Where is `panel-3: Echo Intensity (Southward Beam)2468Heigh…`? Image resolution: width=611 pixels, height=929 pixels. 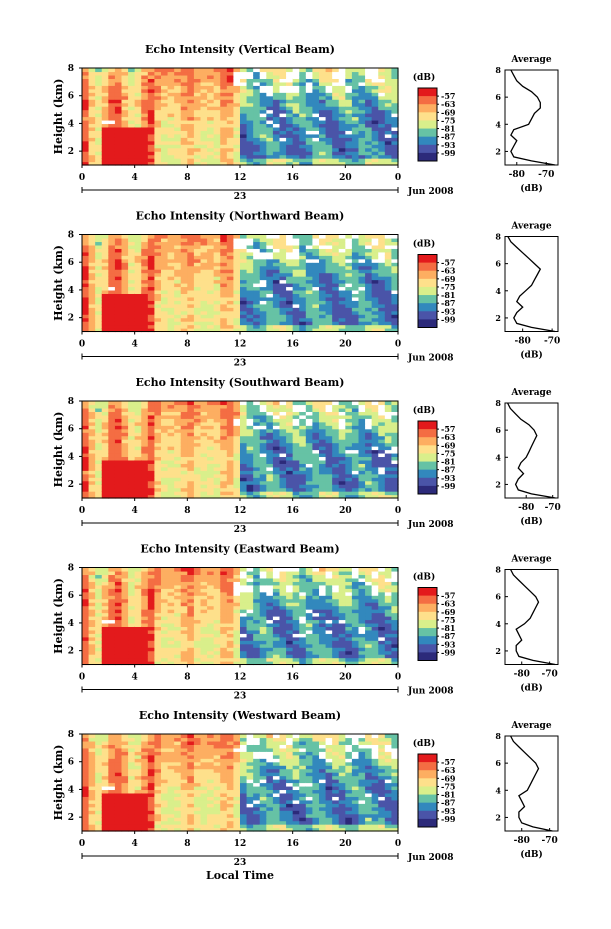 panel-3: Echo Intensity (Southward Beam)2468Heigh… is located at coordinates (306, 455).